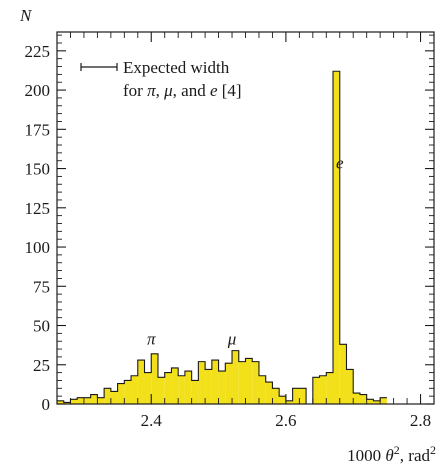  Describe the element at coordinates (230, 90) in the screenshot. I see `legend-suffix: [4]` at that location.